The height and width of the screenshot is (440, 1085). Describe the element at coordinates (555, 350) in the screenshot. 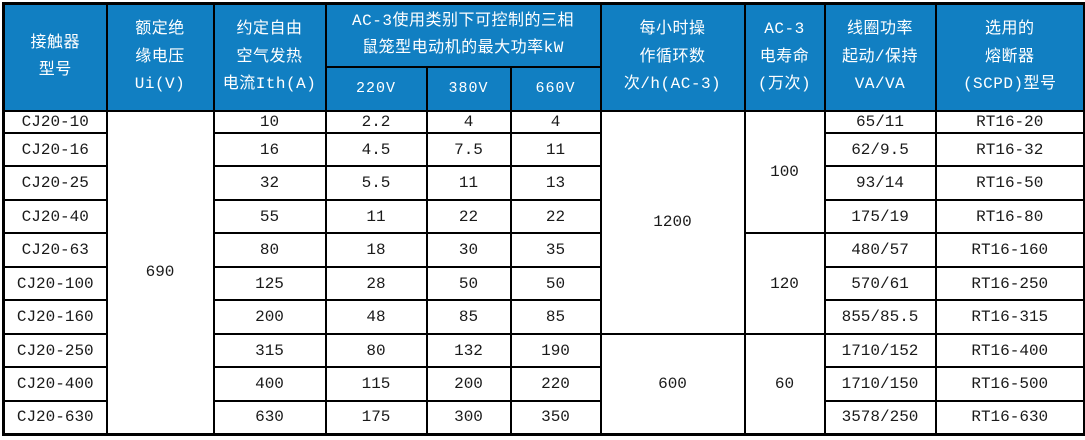

I see `cell-kw-660v: 190` at that location.